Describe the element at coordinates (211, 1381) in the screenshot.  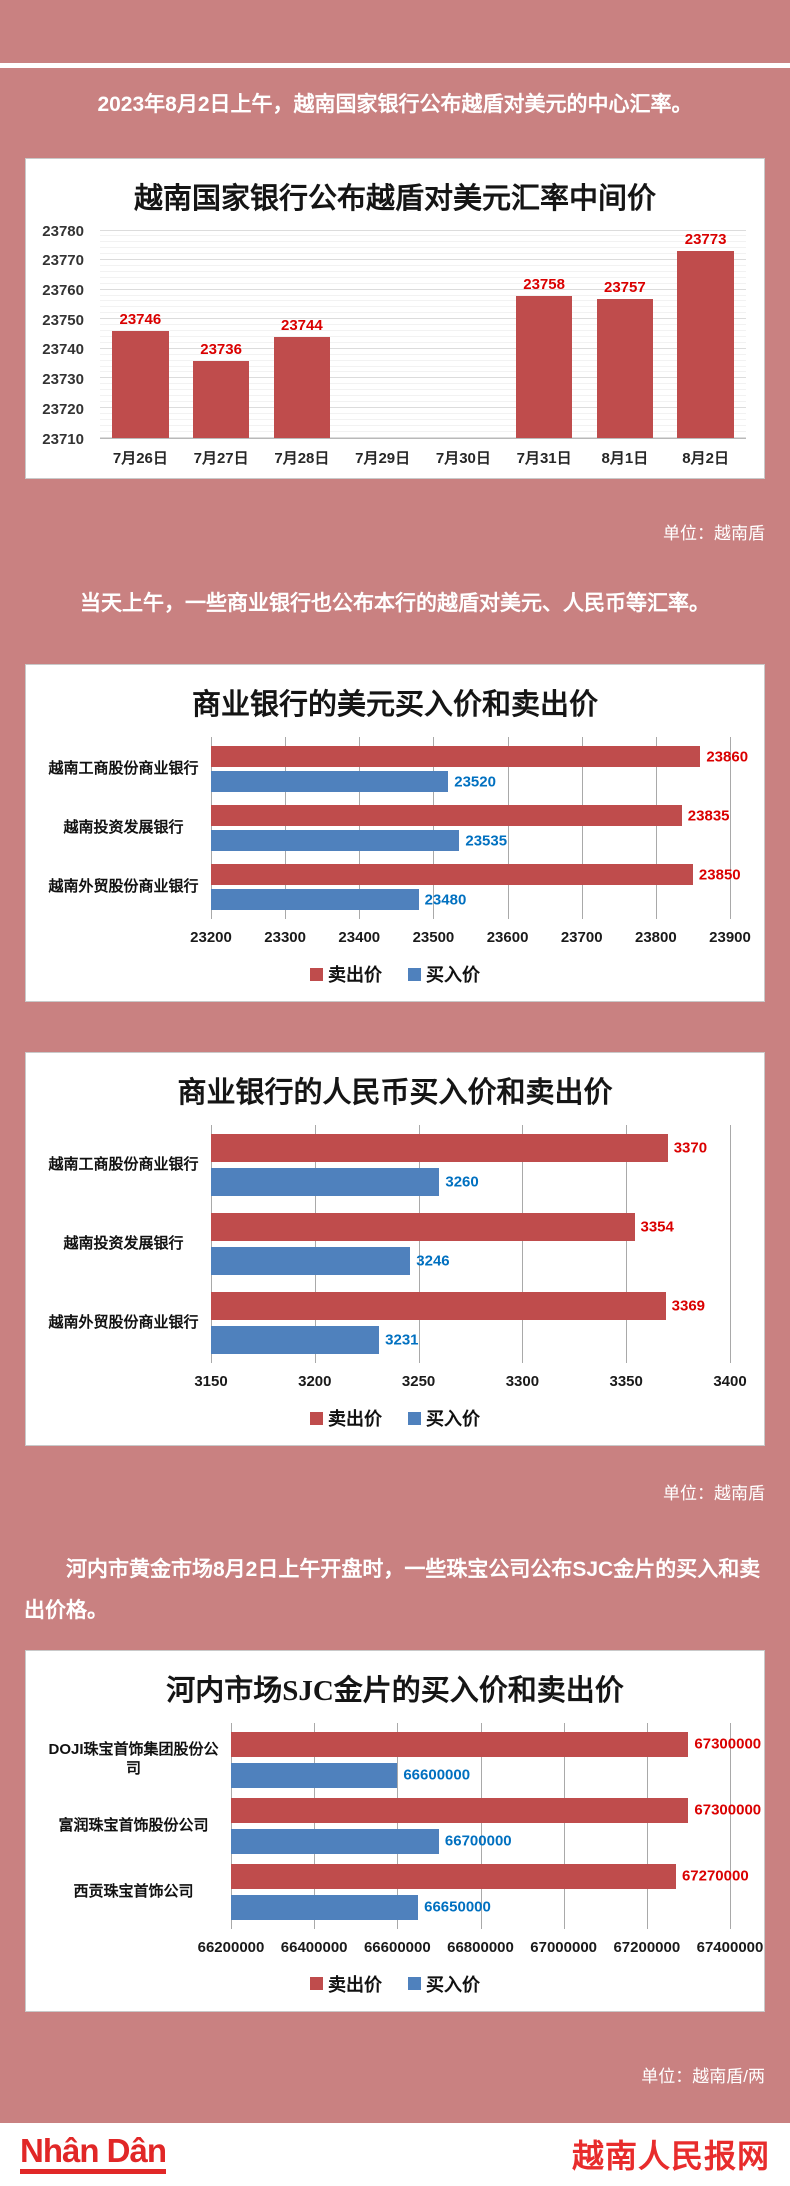
I see `x-tick-label: 3150` at that location.